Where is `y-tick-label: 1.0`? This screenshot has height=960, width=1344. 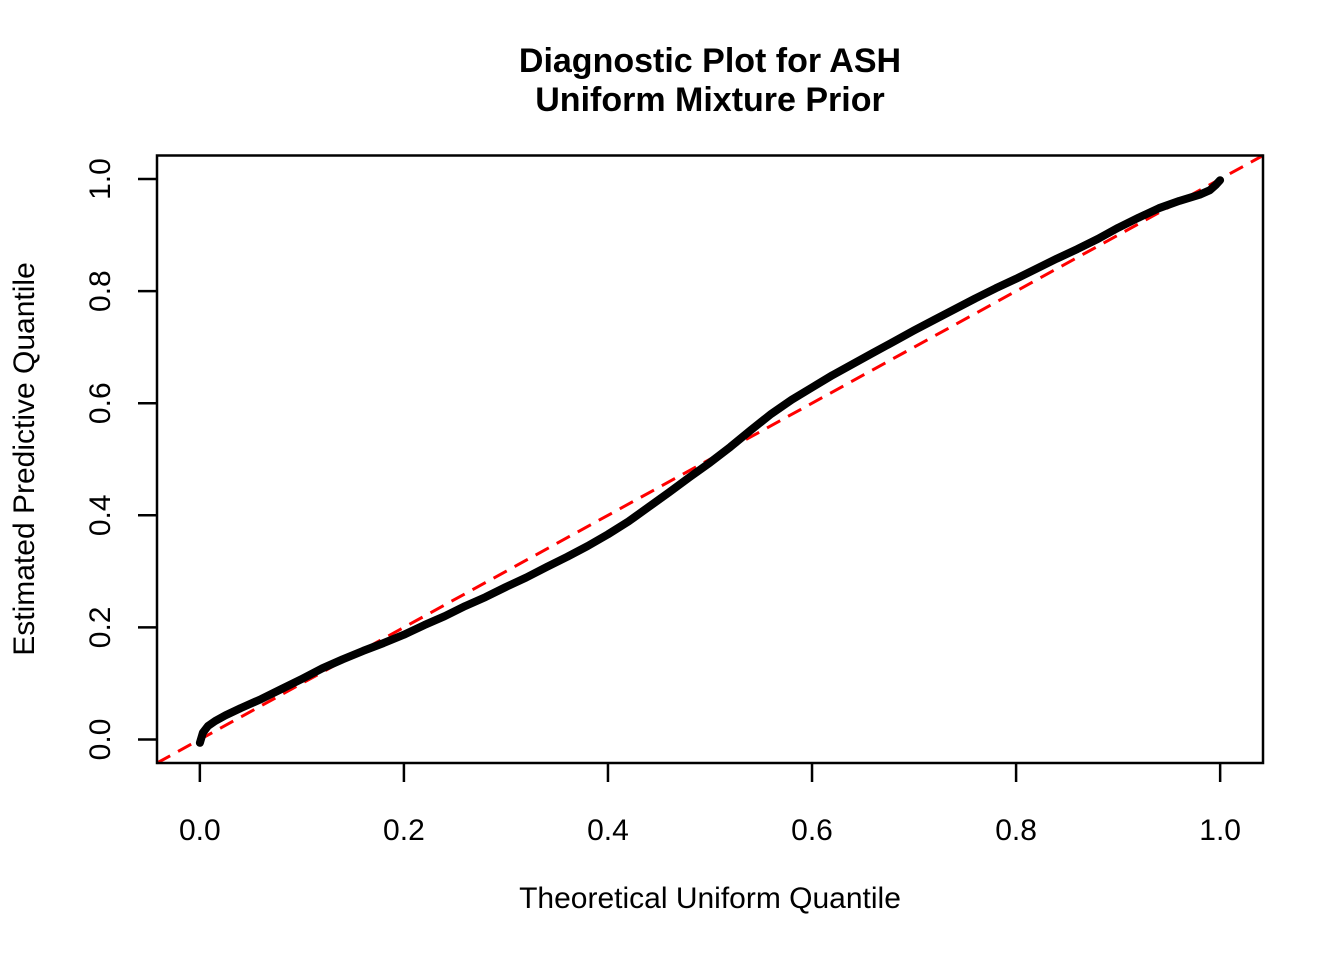
y-tick-label: 1.0 is located at coordinates (100, 179).